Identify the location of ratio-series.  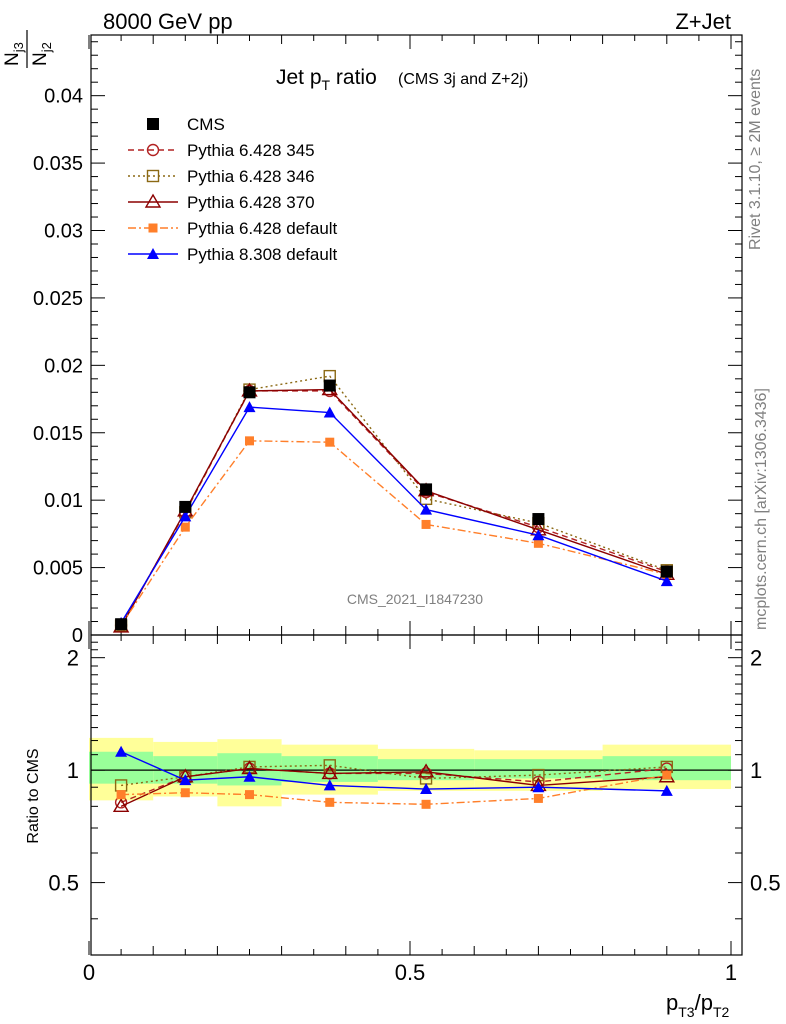
(394, 779).